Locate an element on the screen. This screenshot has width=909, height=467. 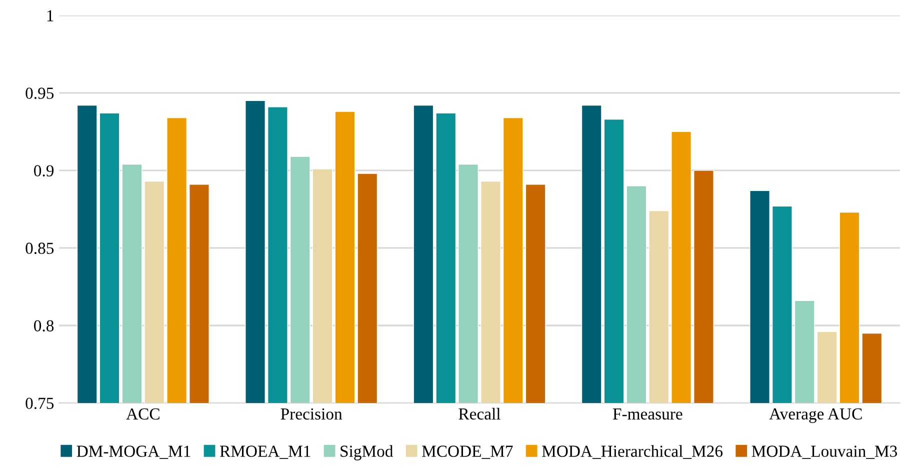
y-tick-label: 0.8 is located at coordinates (44, 326).